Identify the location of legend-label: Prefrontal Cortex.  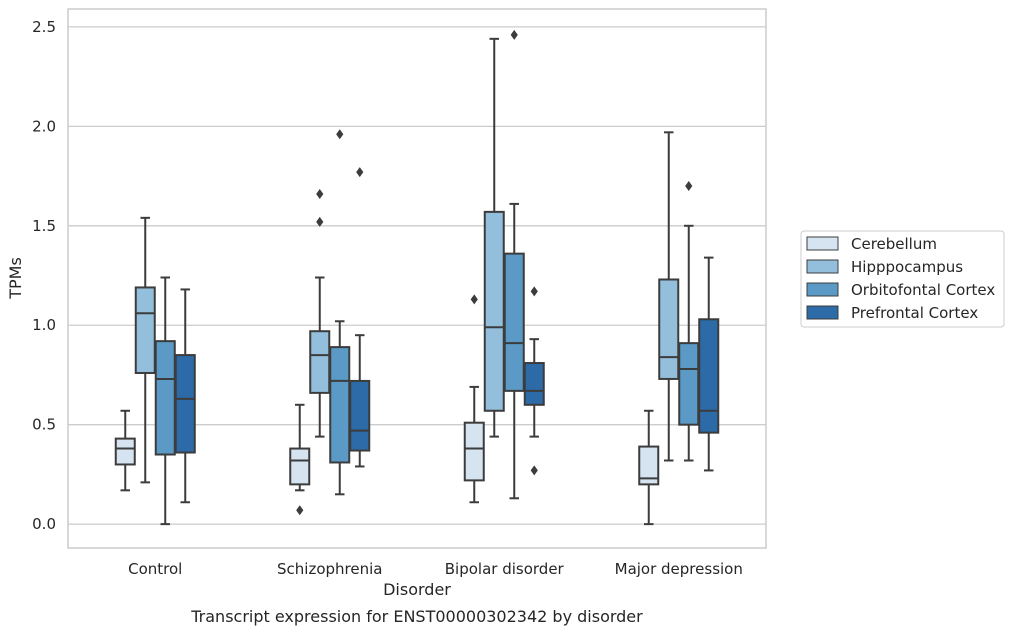
(914, 313).